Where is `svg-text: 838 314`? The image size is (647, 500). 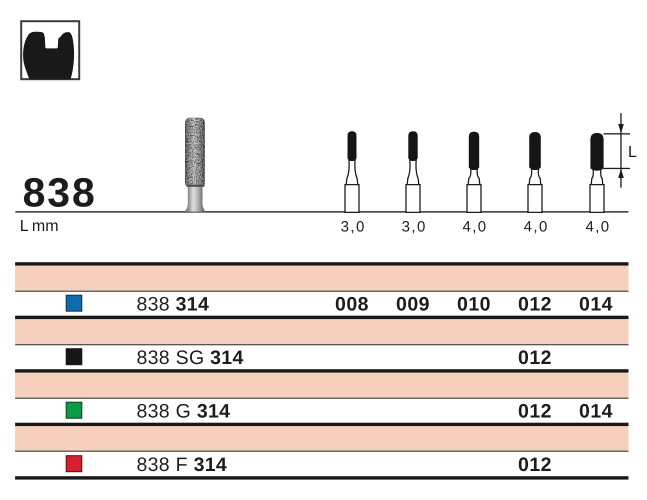 svg-text: 838 314 is located at coordinates (173, 305).